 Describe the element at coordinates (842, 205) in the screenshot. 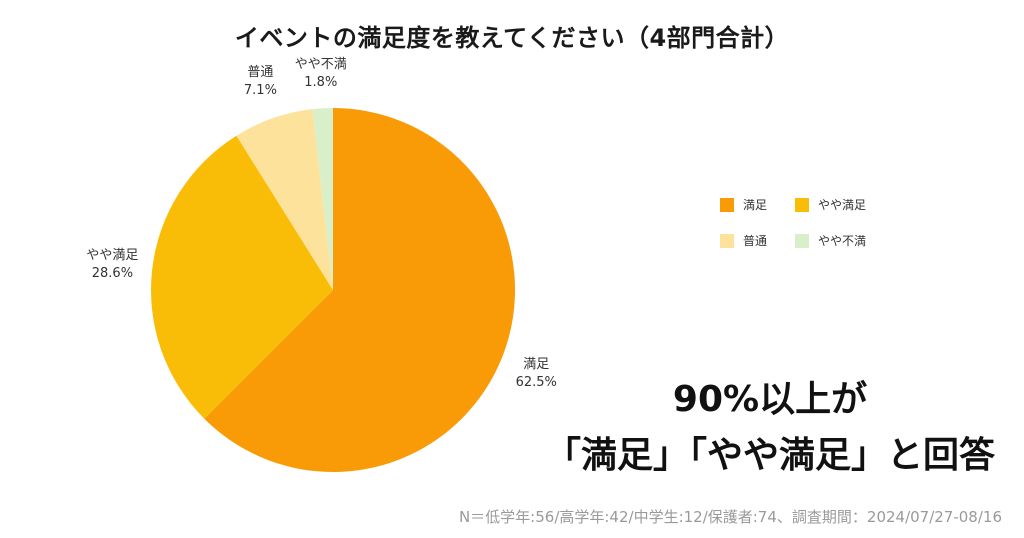

I see `legend-label-somewhat-satisfied: やや満足` at that location.